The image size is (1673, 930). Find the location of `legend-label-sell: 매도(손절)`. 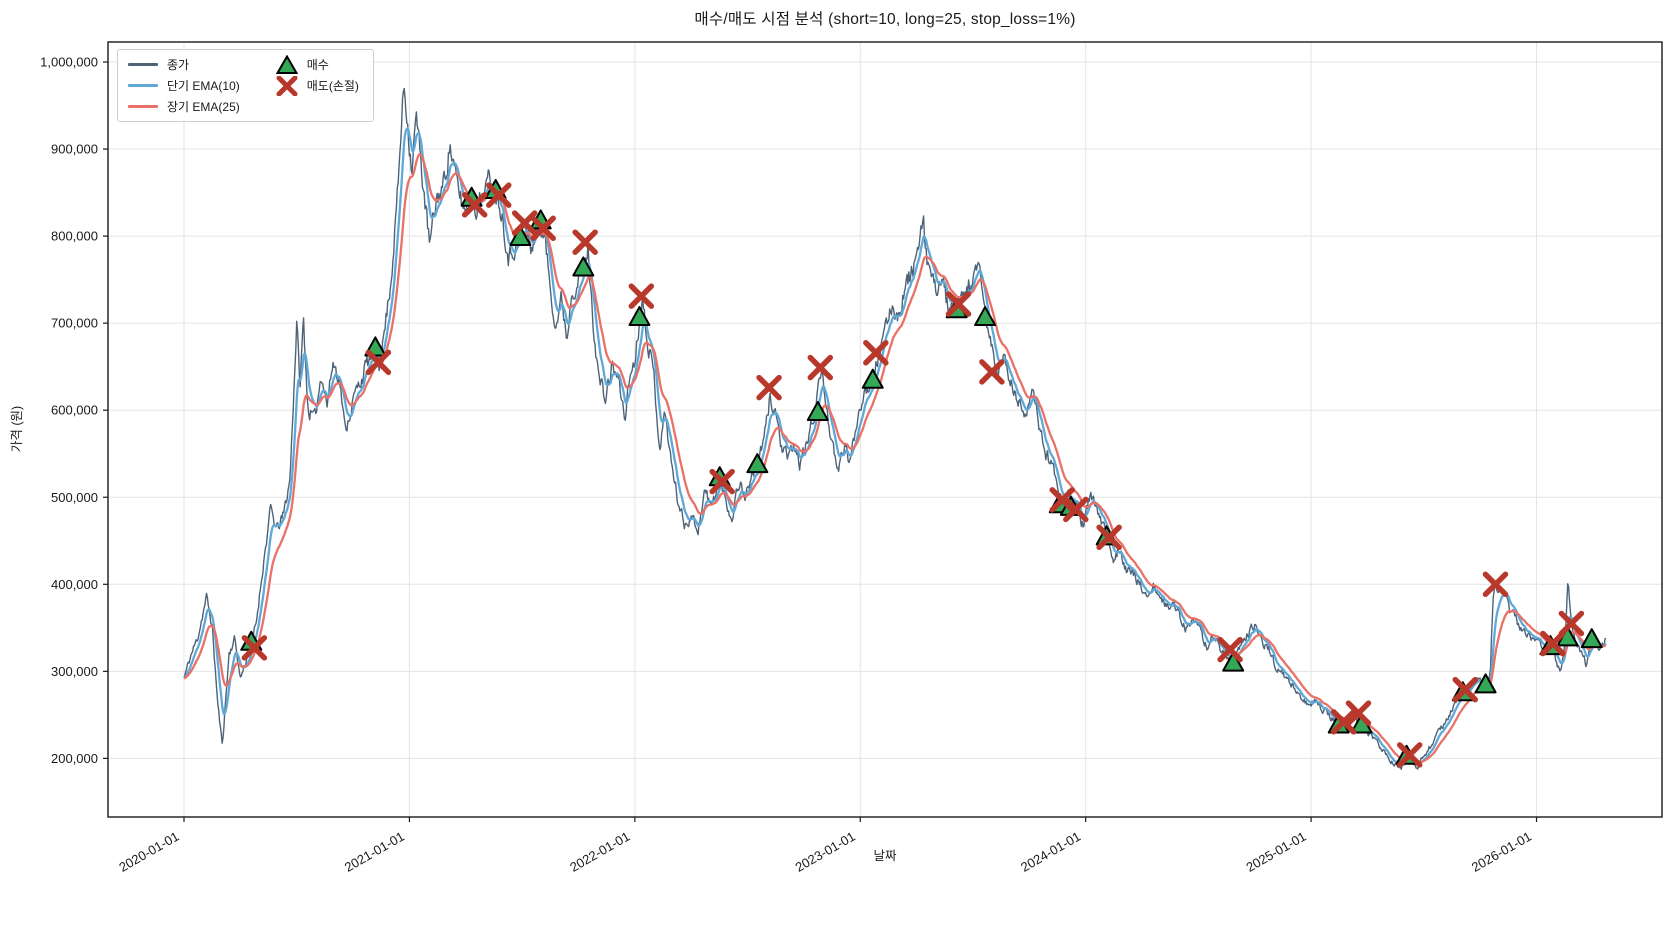

legend-label-sell: 매도(손절) is located at coordinates (332, 86).